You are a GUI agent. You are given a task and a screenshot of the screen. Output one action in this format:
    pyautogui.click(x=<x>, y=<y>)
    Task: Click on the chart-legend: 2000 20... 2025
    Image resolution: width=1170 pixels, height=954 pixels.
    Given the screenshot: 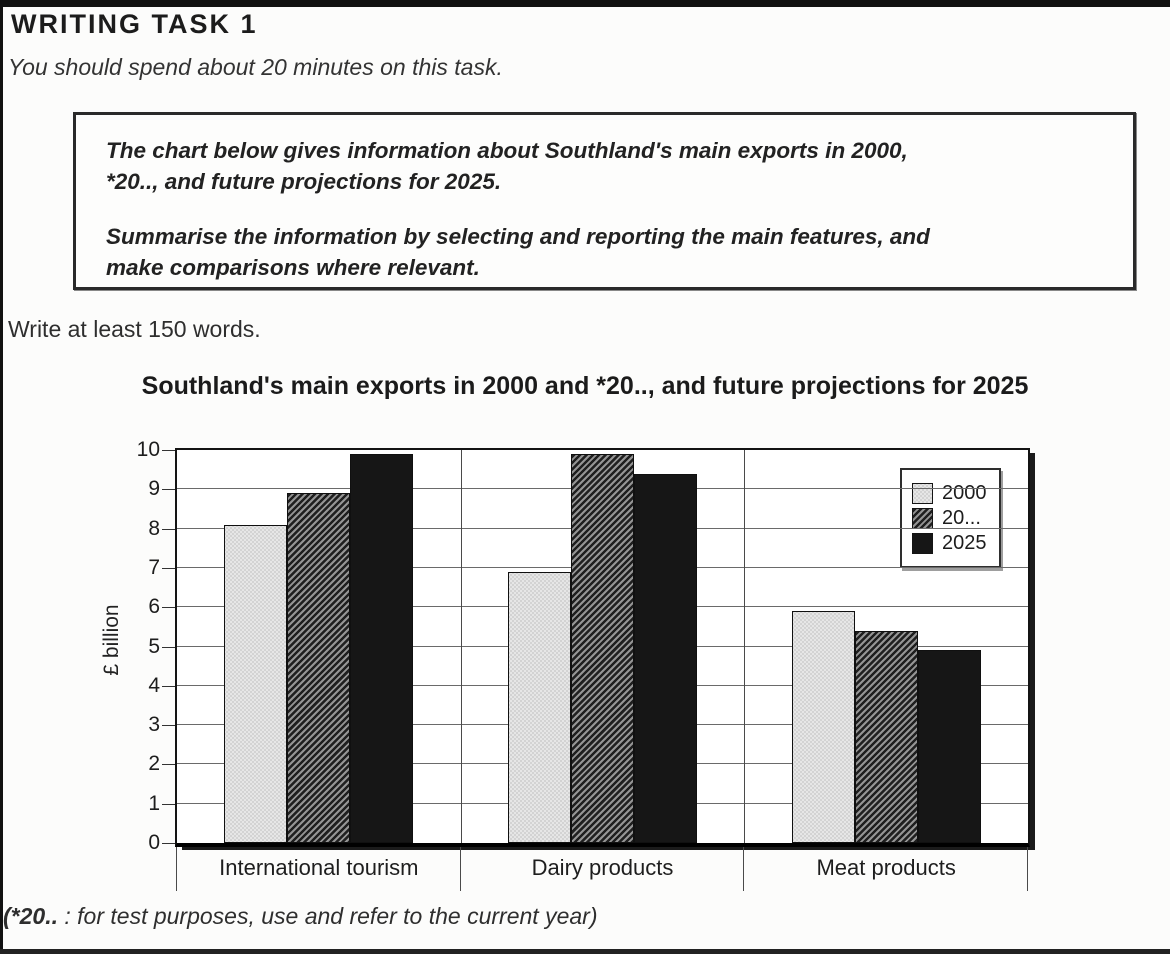 What is the action you would take?
    pyautogui.click(x=950, y=518)
    